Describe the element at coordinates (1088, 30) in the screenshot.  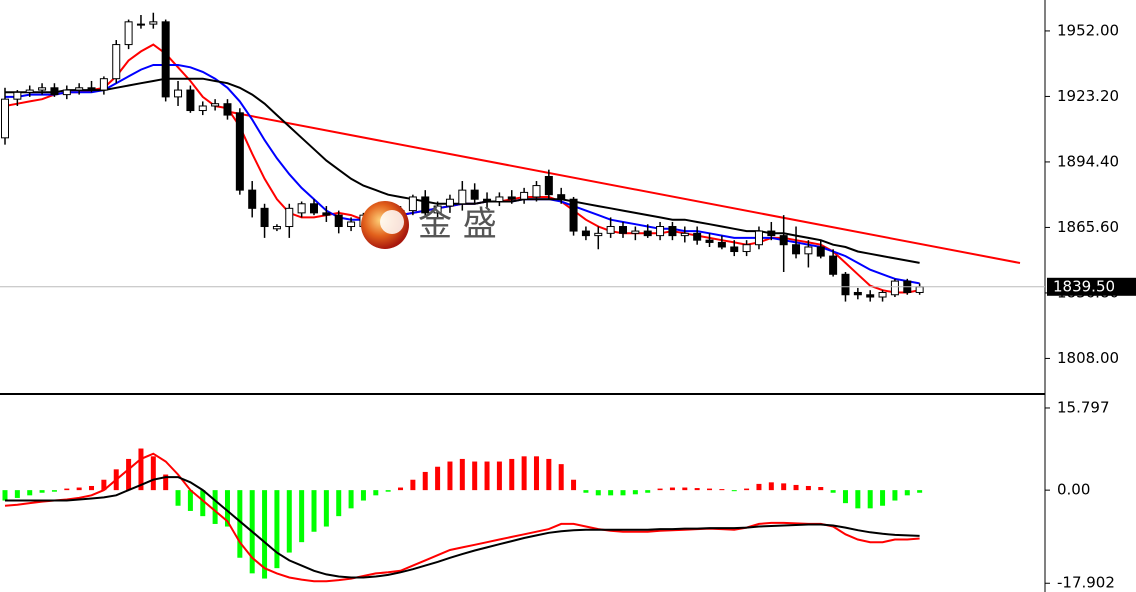
I see `y-tick-label: 1952.00` at that location.